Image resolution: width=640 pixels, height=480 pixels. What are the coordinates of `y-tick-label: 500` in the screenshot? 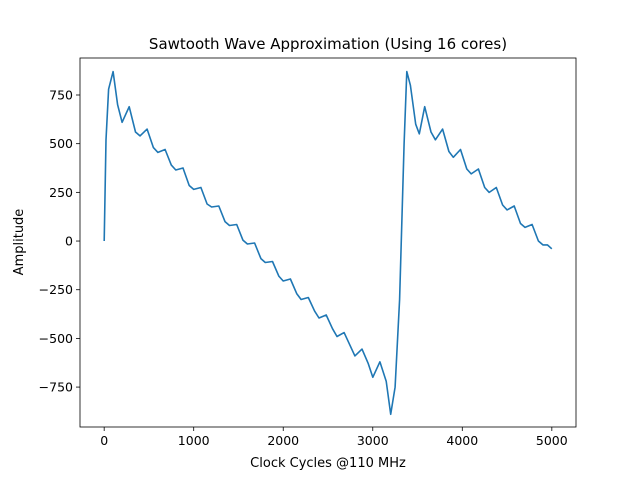 It's located at (61, 143).